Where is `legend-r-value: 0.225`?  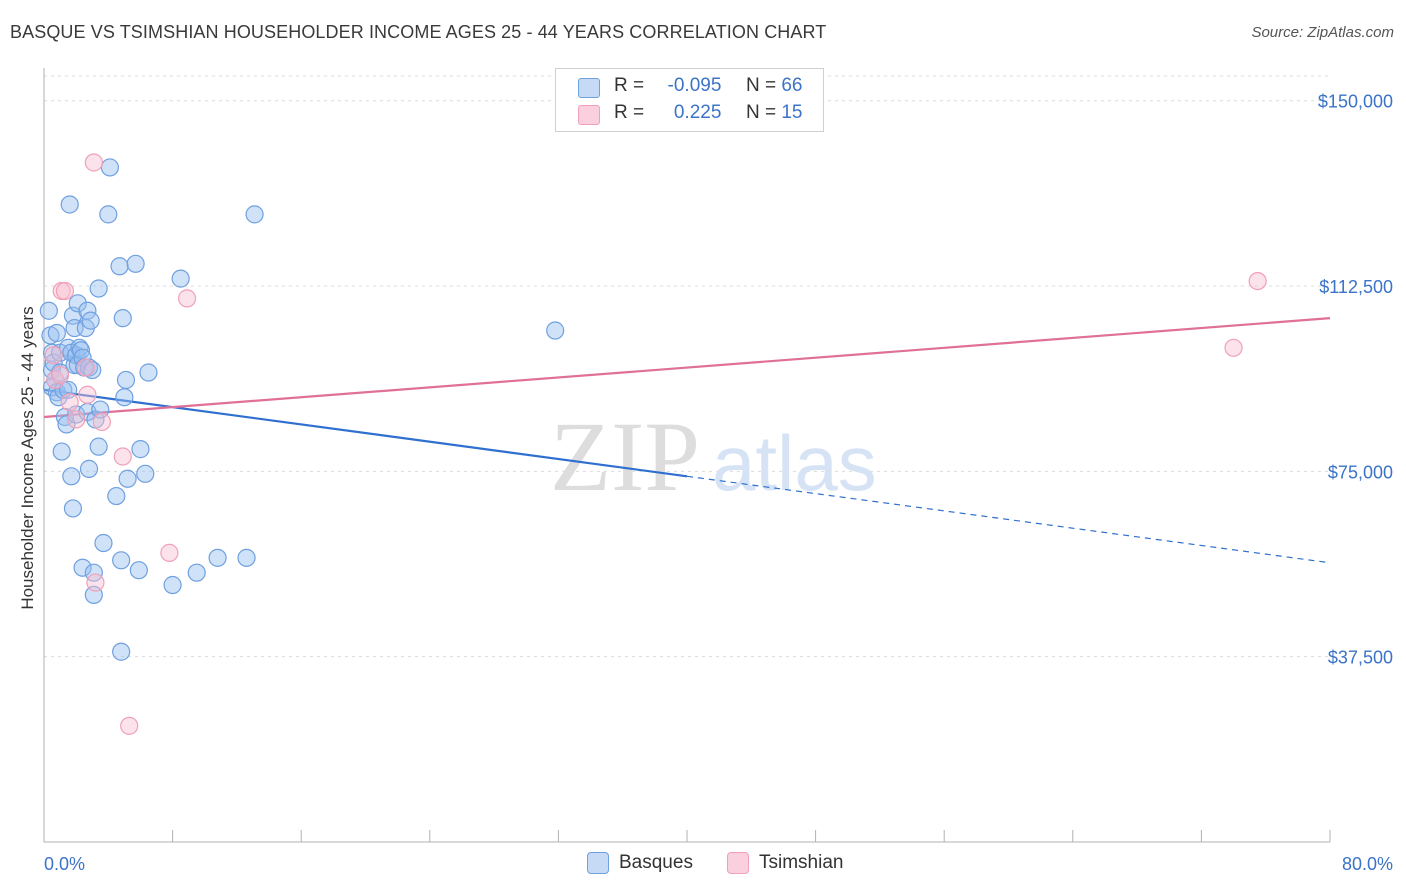
legend-r-value: 0.225 is located at coordinates (697, 112).